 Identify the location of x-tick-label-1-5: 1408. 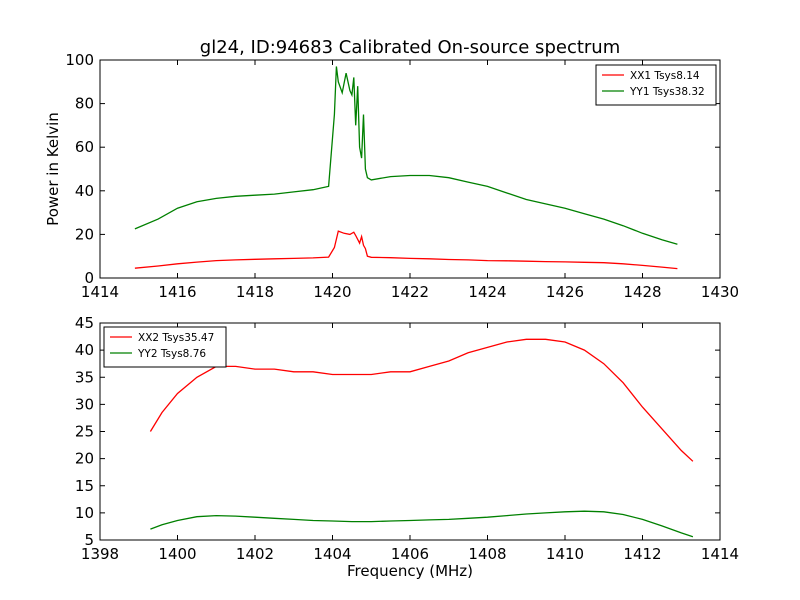
(487, 554).